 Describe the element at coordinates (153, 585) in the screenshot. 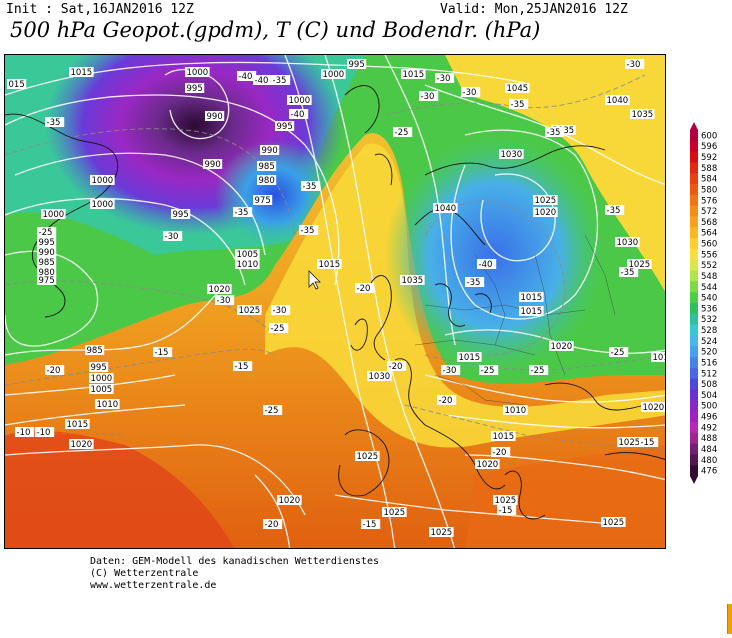

I see `footer-url: www.wetterzentrale.de` at that location.